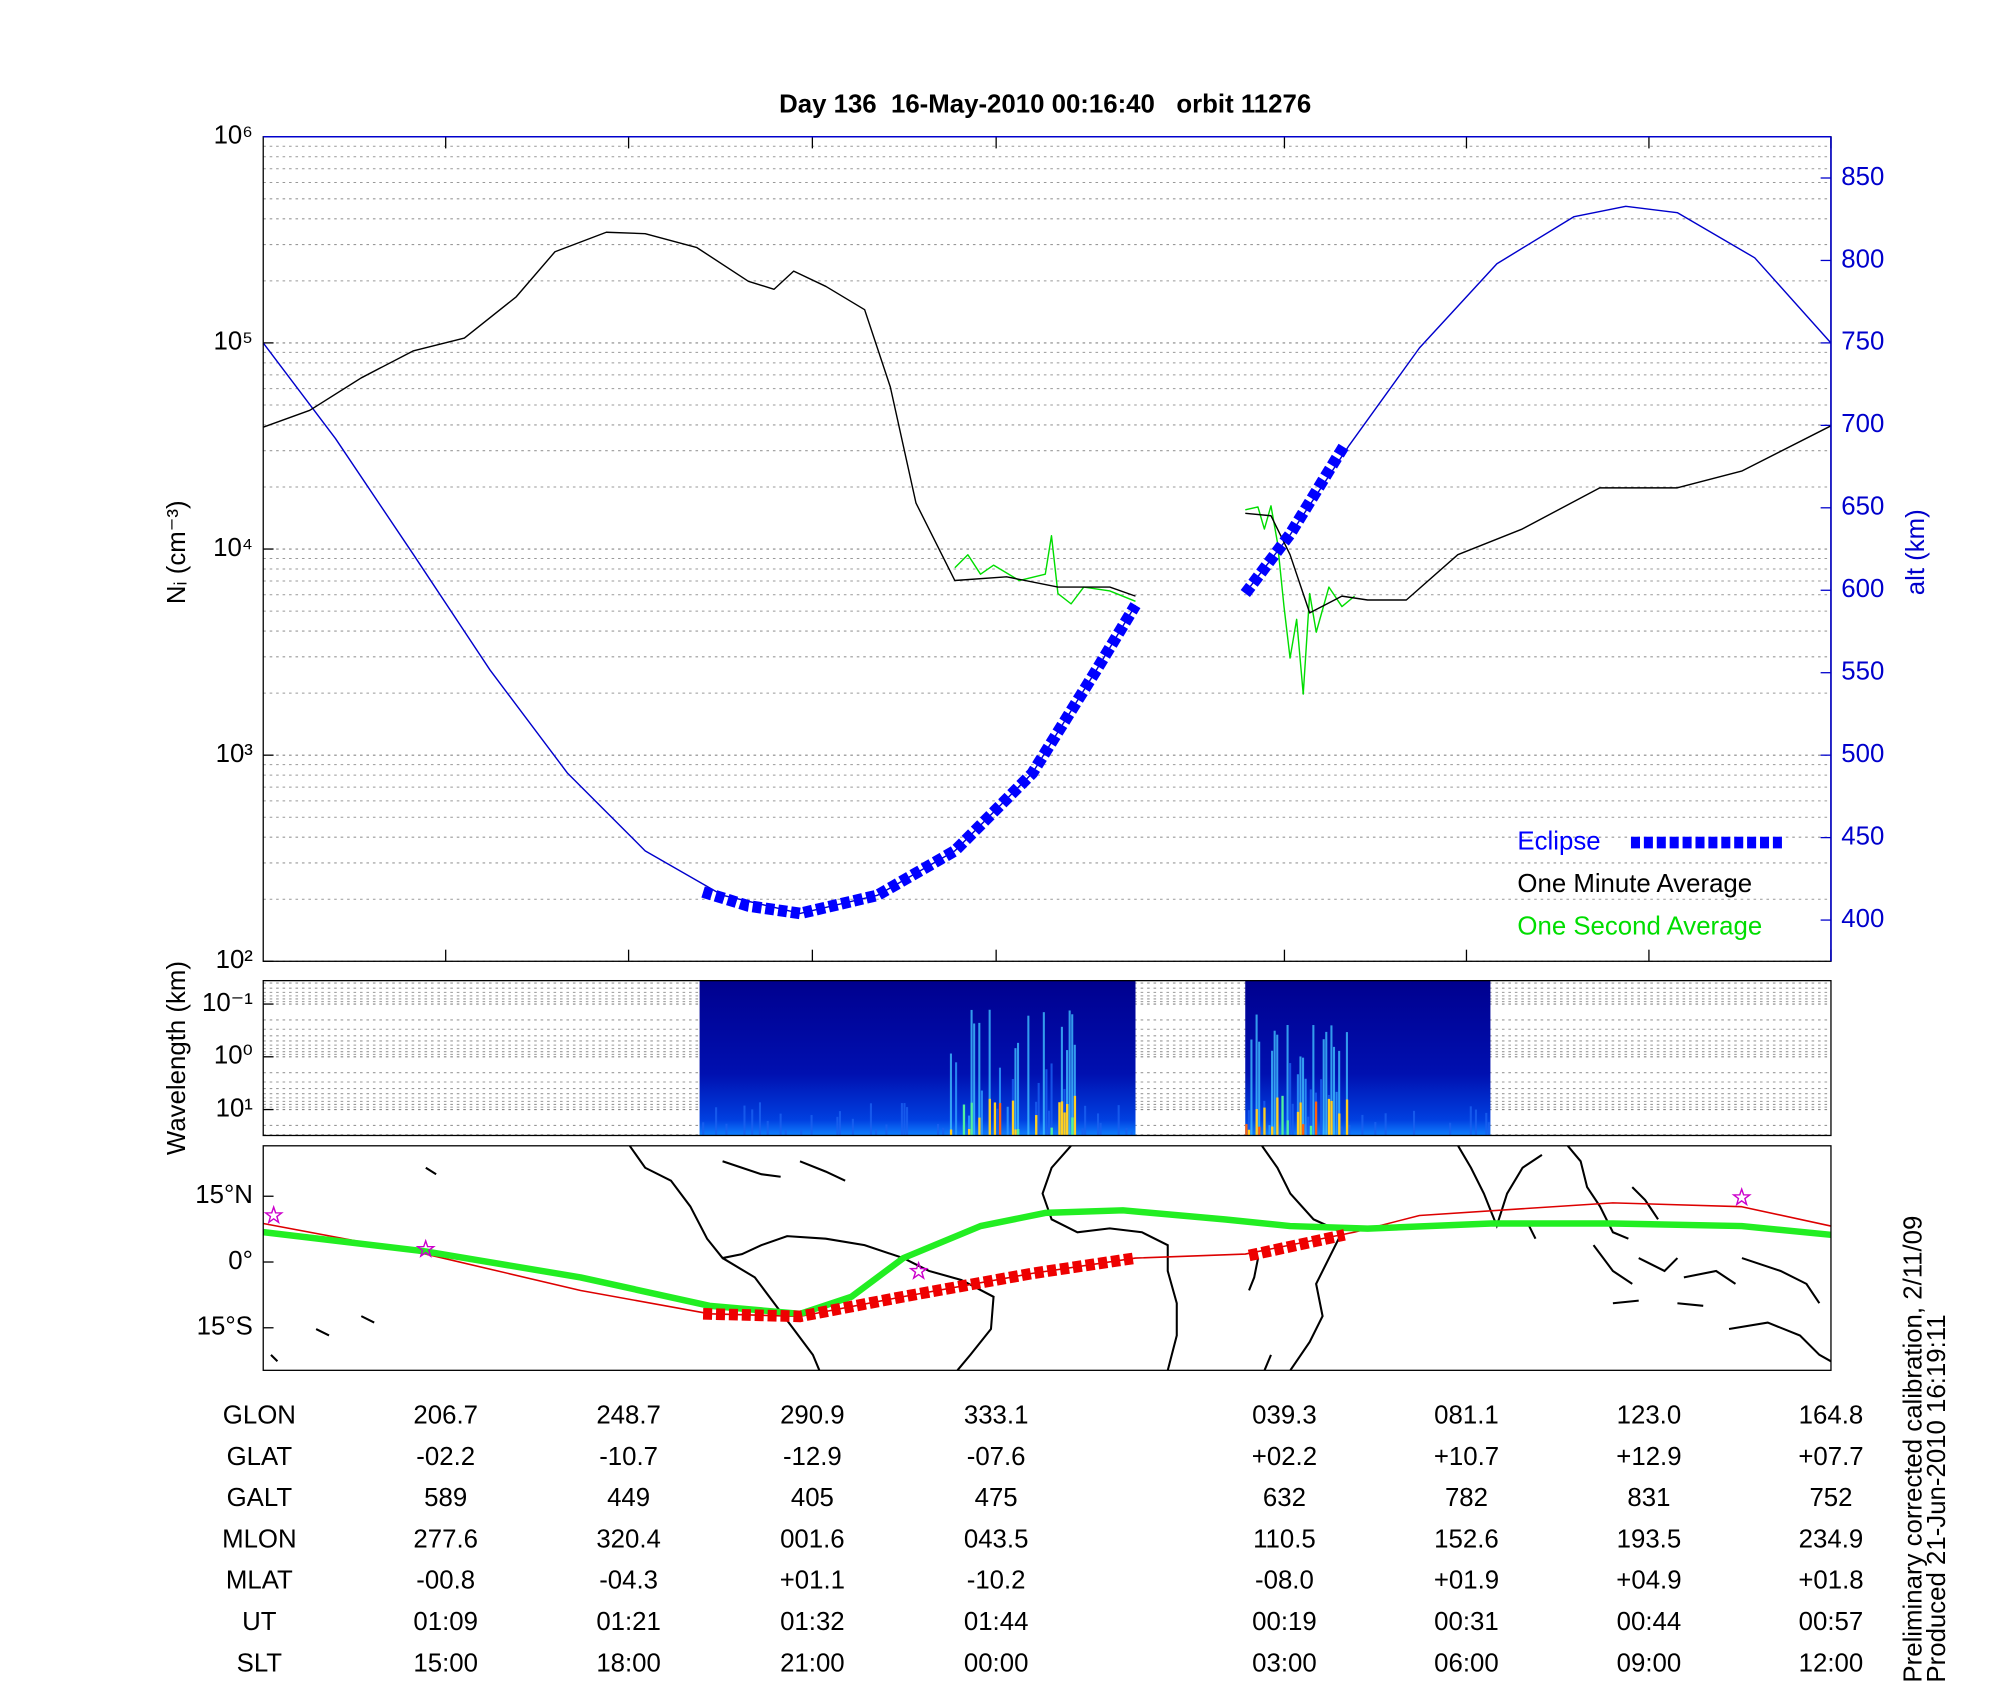 The height and width of the screenshot is (1700, 2000). I want to click on legend-label: One Second Average, so click(1639, 927).